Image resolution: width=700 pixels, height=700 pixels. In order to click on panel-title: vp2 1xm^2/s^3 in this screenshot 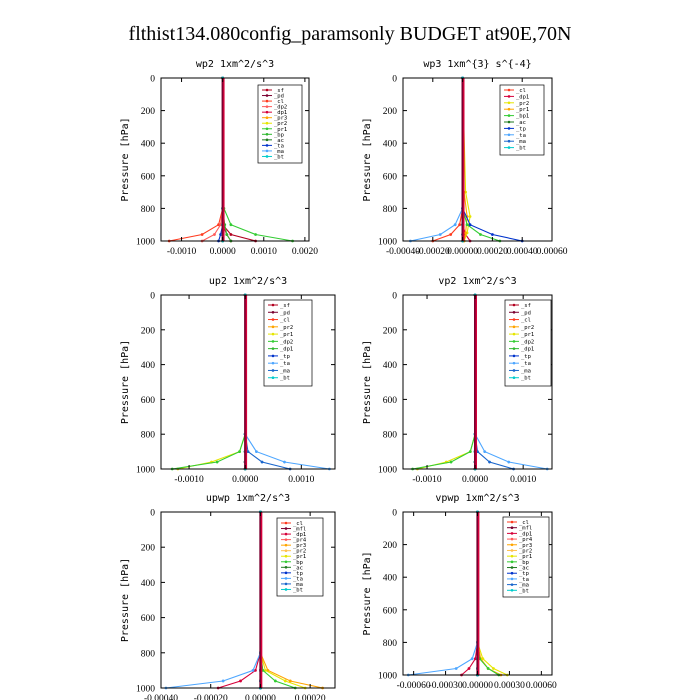, I will do `click(477, 281)`.